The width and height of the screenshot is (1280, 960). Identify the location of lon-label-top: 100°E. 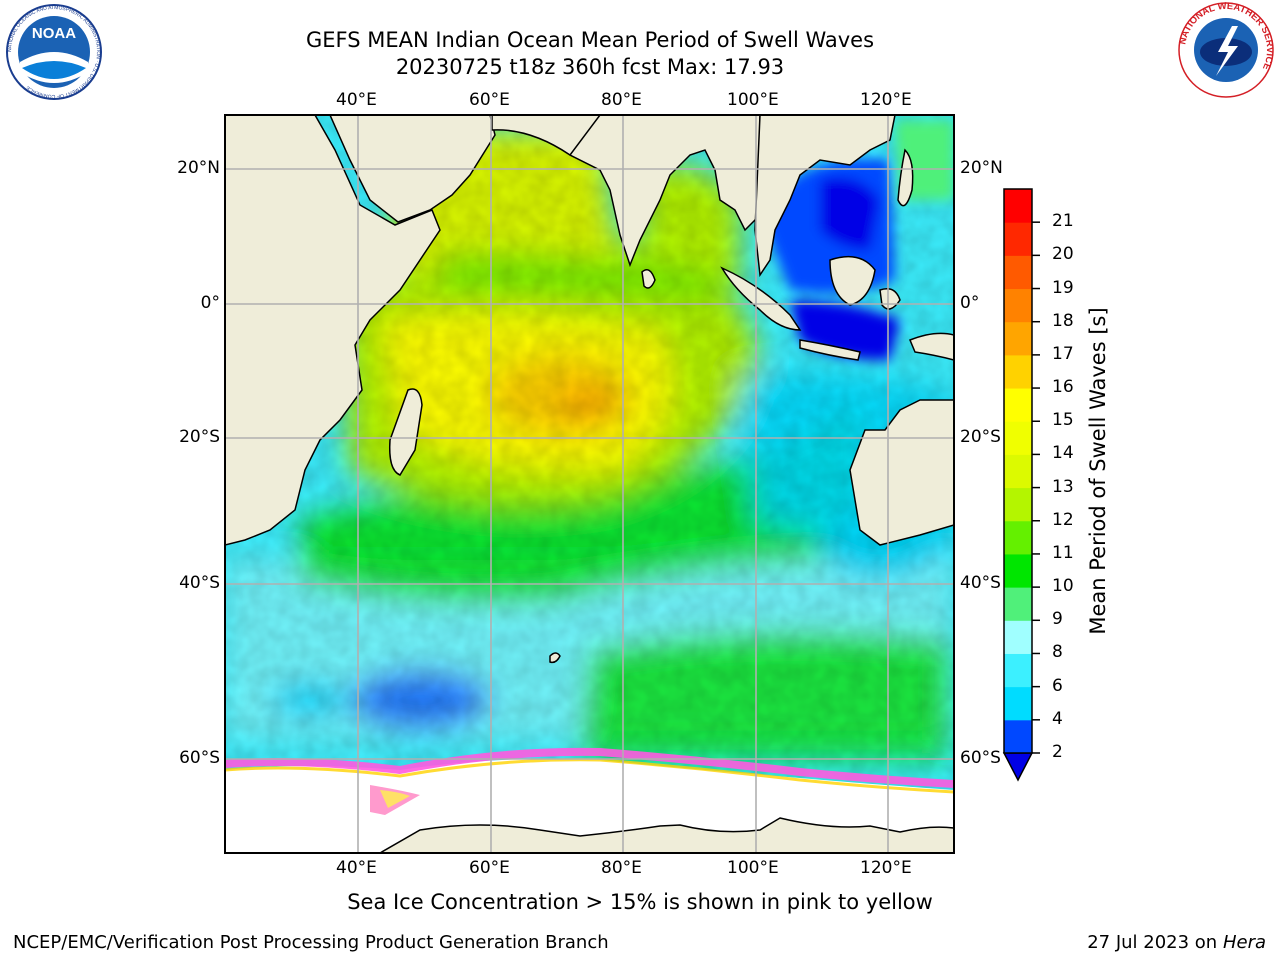
(753, 100).